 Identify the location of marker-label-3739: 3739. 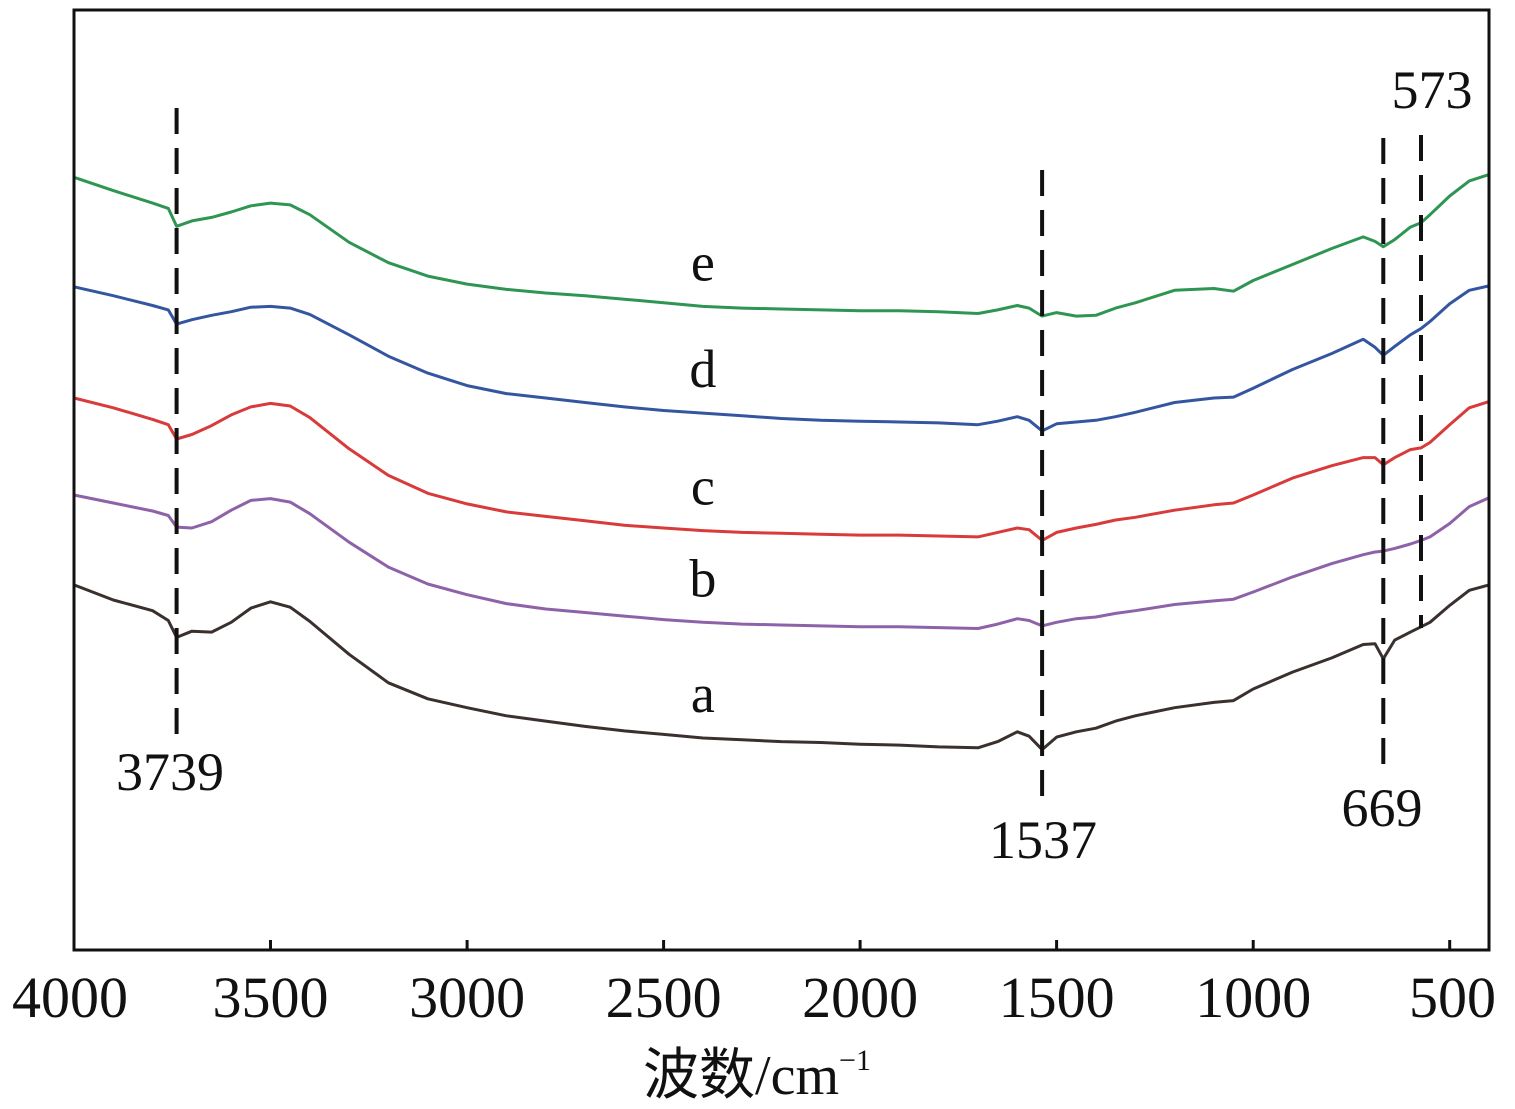
(170, 772).